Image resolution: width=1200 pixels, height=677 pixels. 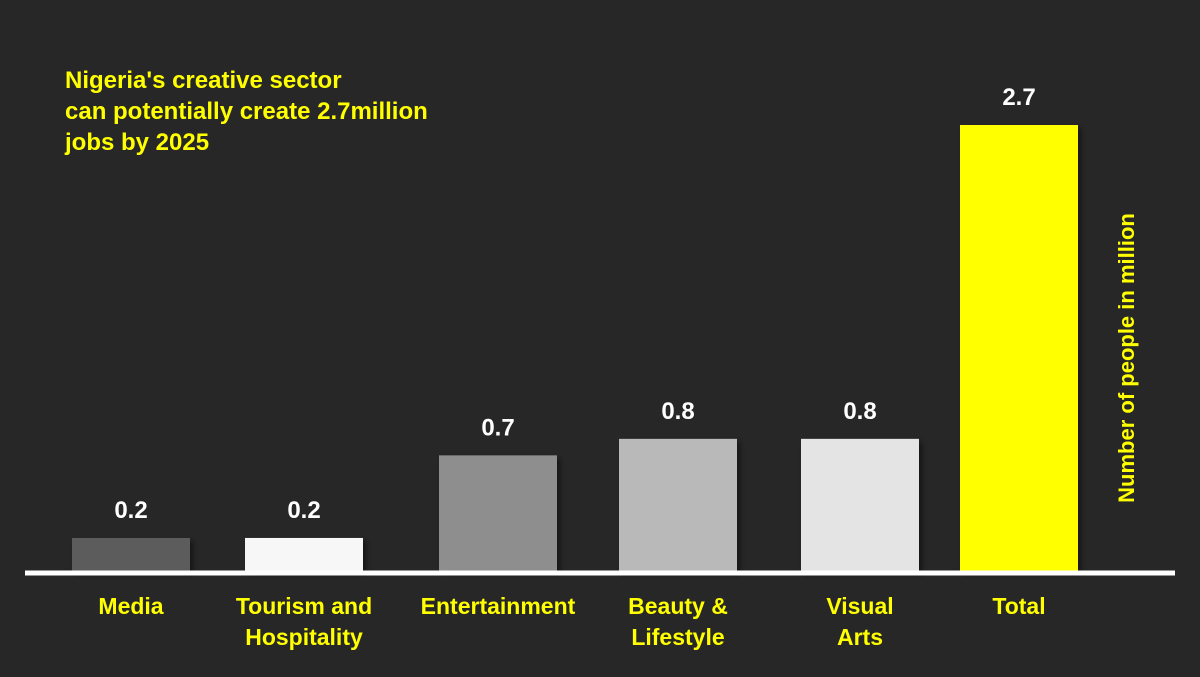 I want to click on category-label: Hospitality, so click(x=304, y=637).